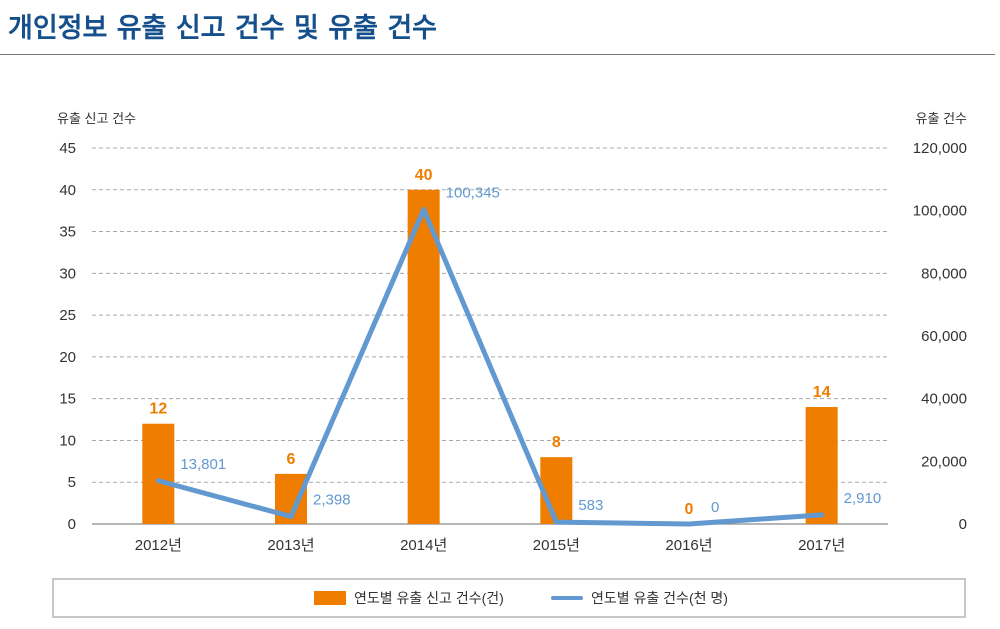 Image resolution: width=1000 pixels, height=629 pixels. What do you see at coordinates (67, 315) in the screenshot?
I see `left-tick-label: 25` at bounding box center [67, 315].